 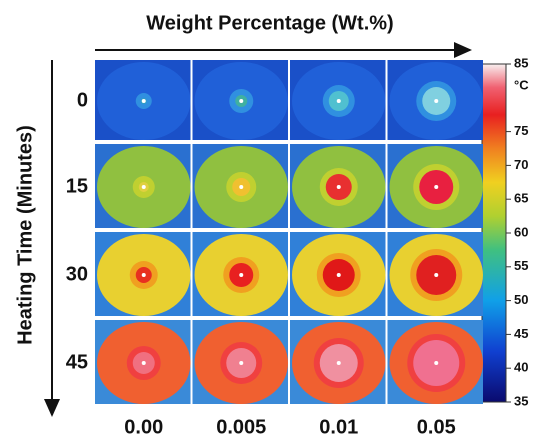 I want to click on colorbar-tick-label: 40, so click(x=521, y=367).